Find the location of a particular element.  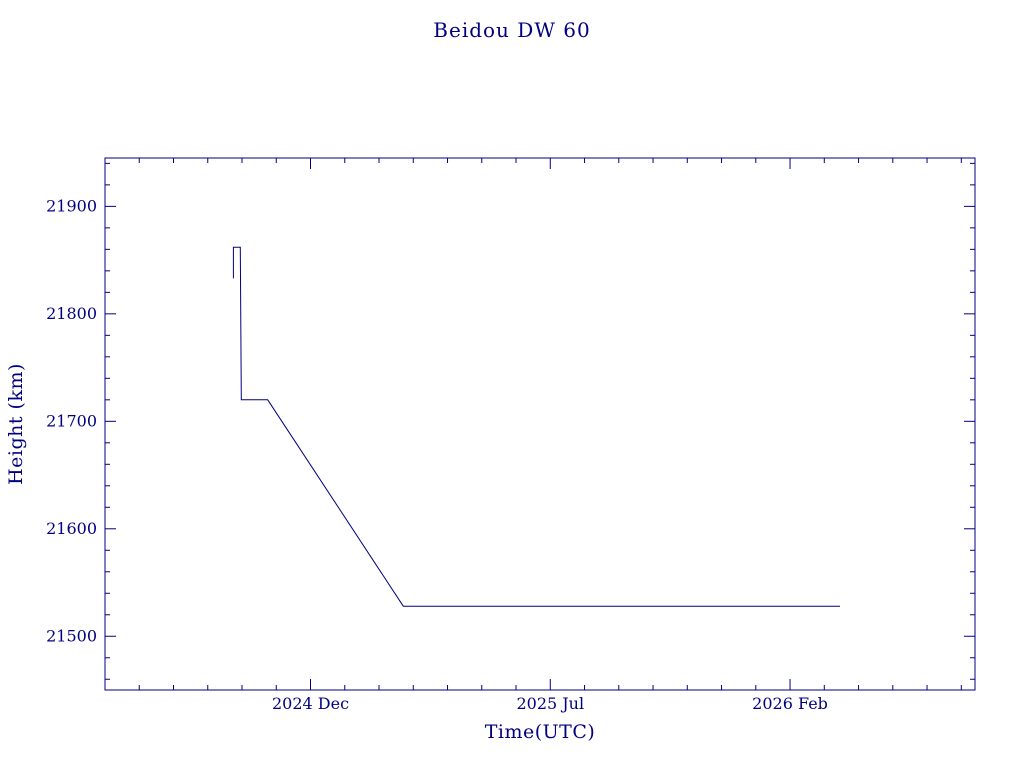

y-tick-label: 21500 is located at coordinates (71, 635).